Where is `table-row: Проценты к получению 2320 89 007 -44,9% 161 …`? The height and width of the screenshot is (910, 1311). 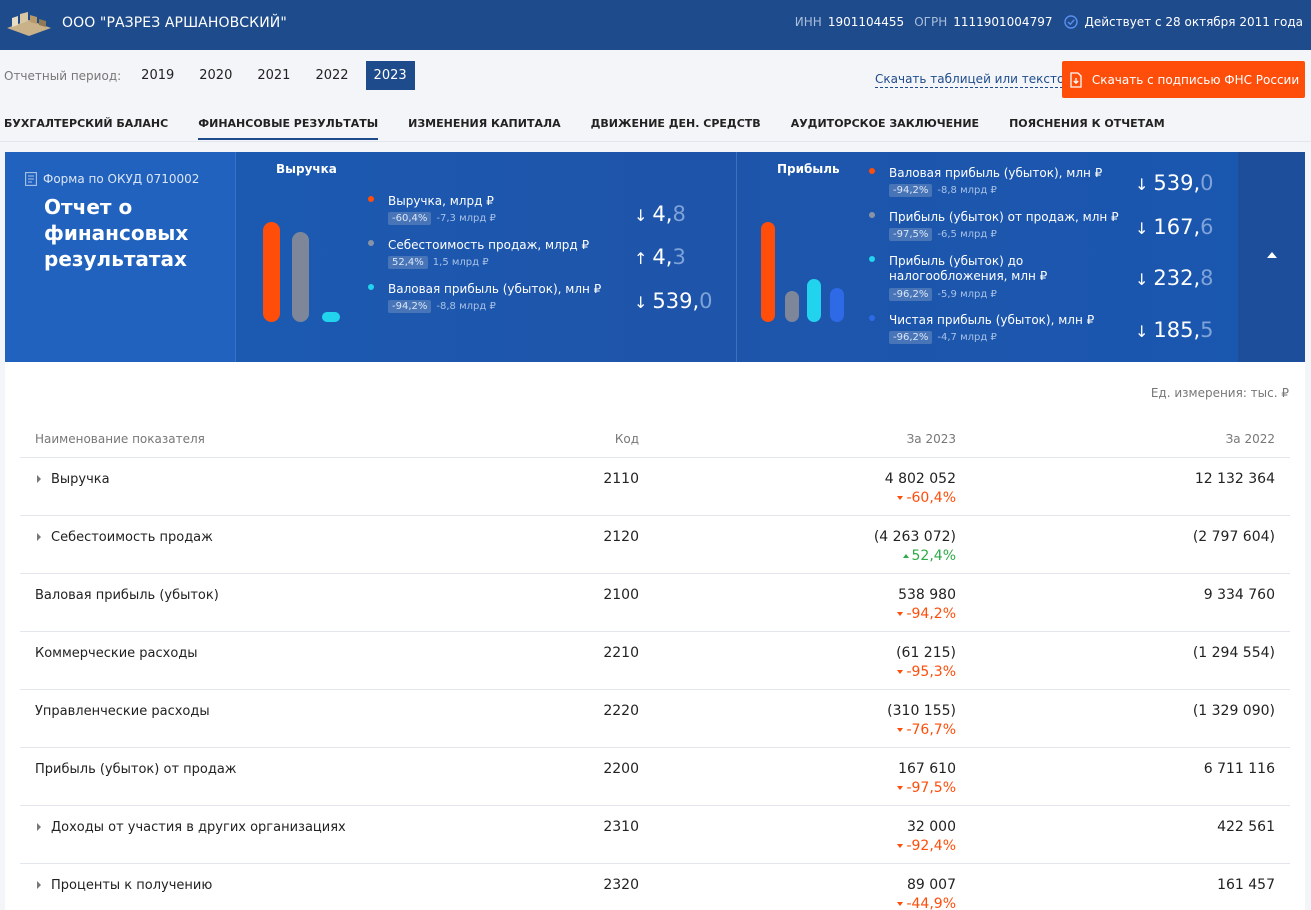
table-row: Проценты к получению 2320 89 007 -44,9% 161 … is located at coordinates (655, 887).